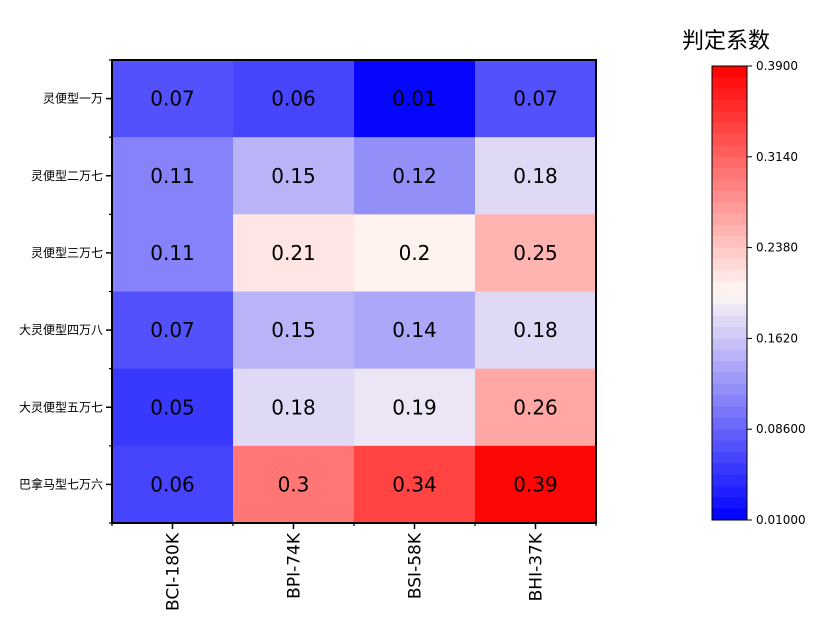 This screenshot has width=818, height=628. I want to click on colorbar-bands, so click(729, 293).